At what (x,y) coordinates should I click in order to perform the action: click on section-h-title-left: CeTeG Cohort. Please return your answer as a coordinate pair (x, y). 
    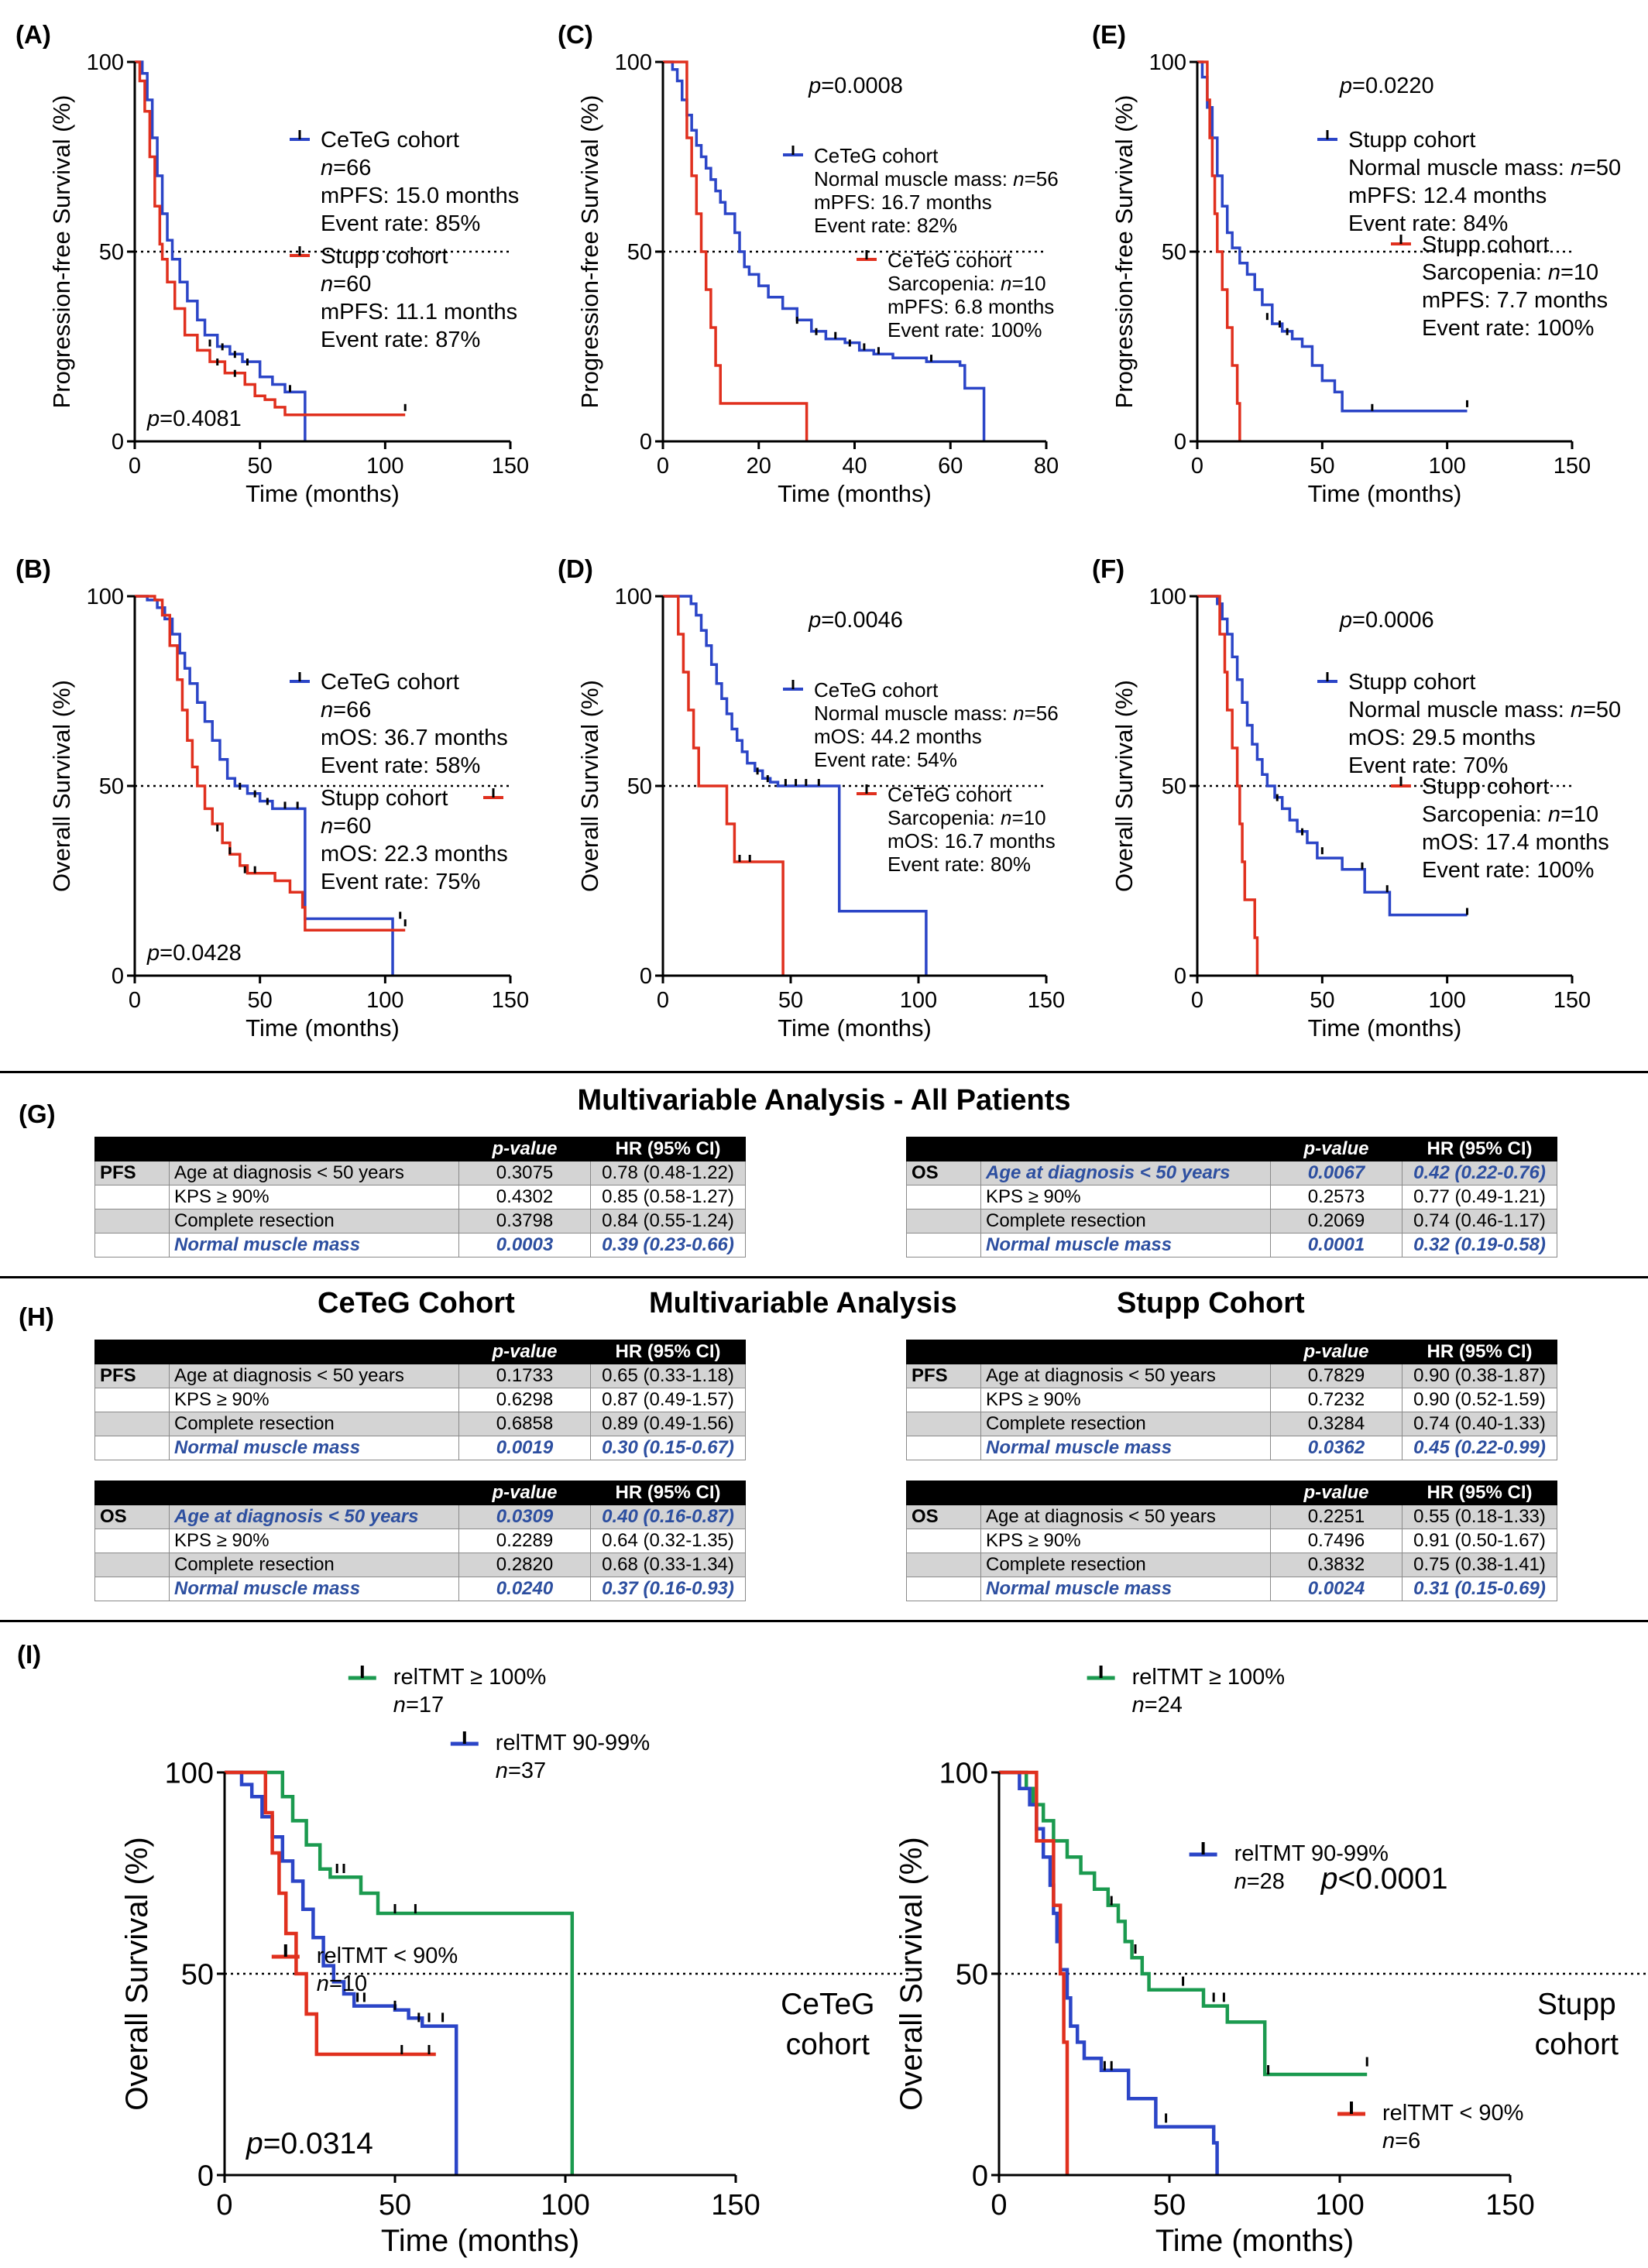
    Looking at the image, I should click on (416, 1303).